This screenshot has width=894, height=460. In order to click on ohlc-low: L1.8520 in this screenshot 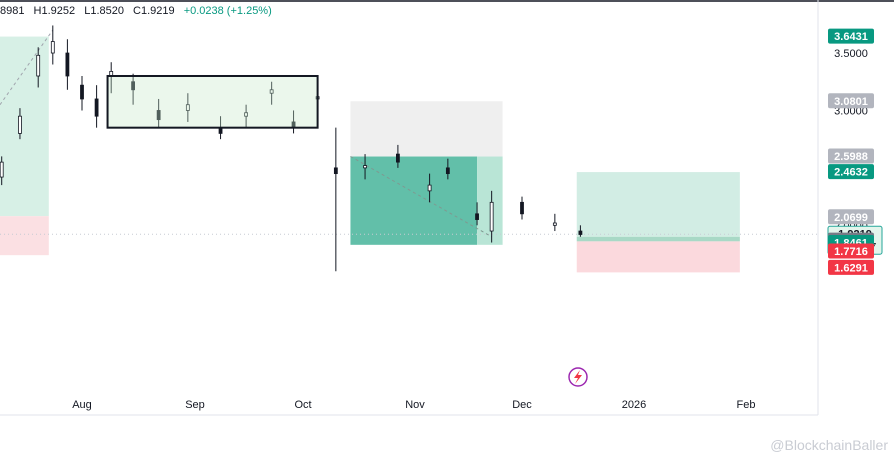, I will do `click(104, 11)`.